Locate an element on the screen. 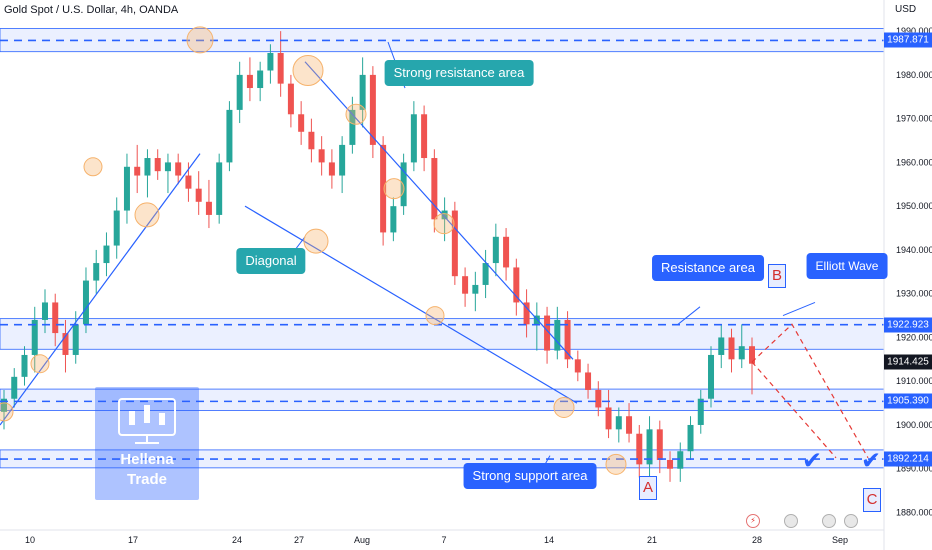  strong-support-label: Strong support area is located at coordinates (530, 476).